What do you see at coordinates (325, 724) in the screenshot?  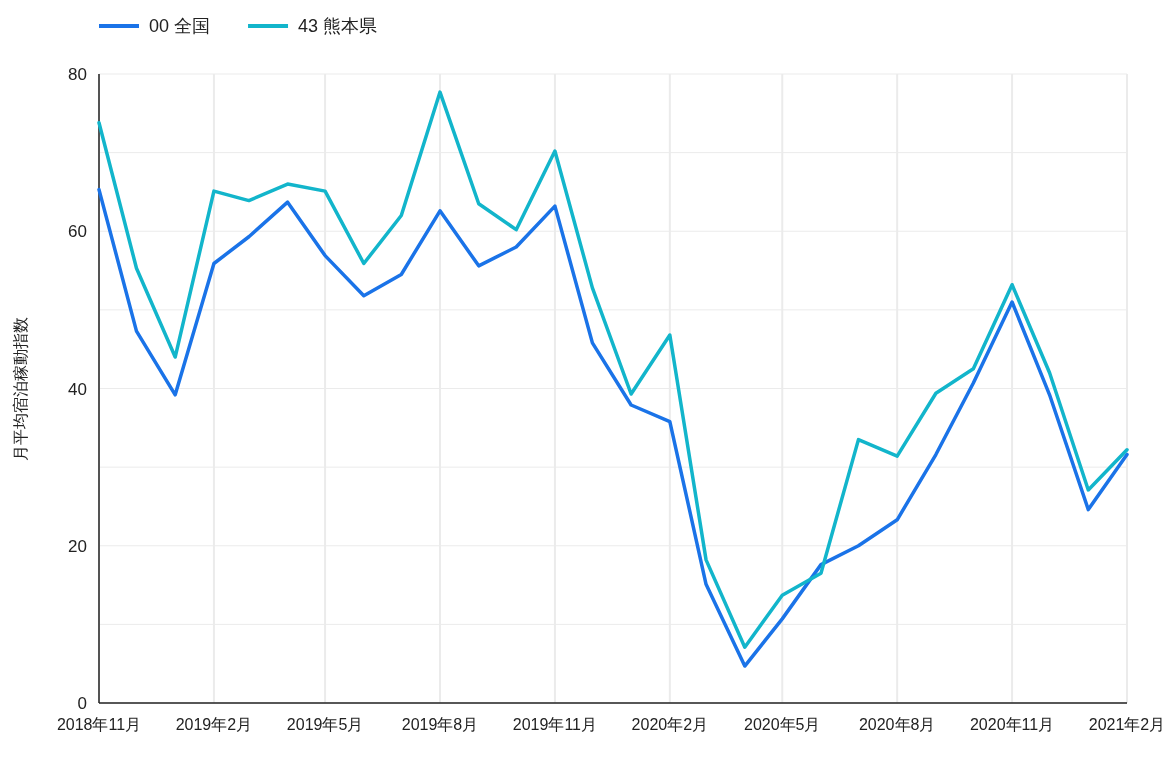 I see `x-tick-label: 2019年5月` at bounding box center [325, 724].